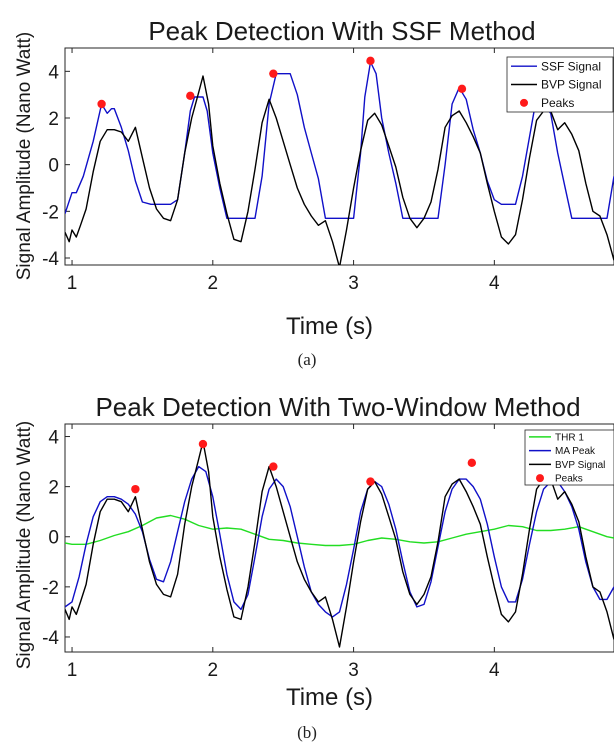  I want to click on legend-label: THR 1, so click(569, 437).